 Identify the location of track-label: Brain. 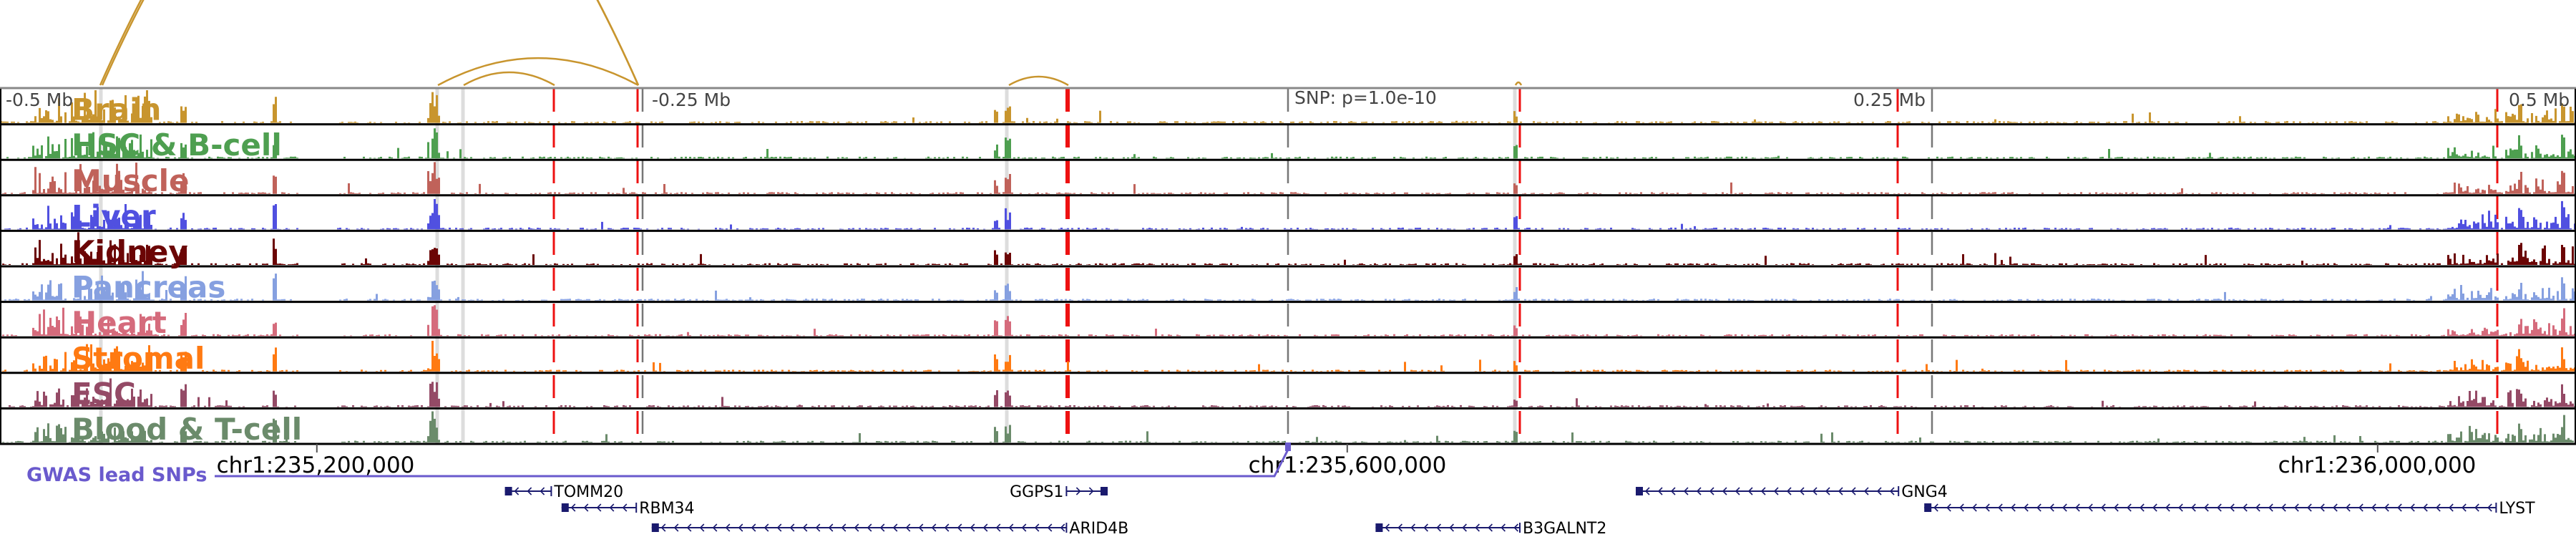
(116, 109).